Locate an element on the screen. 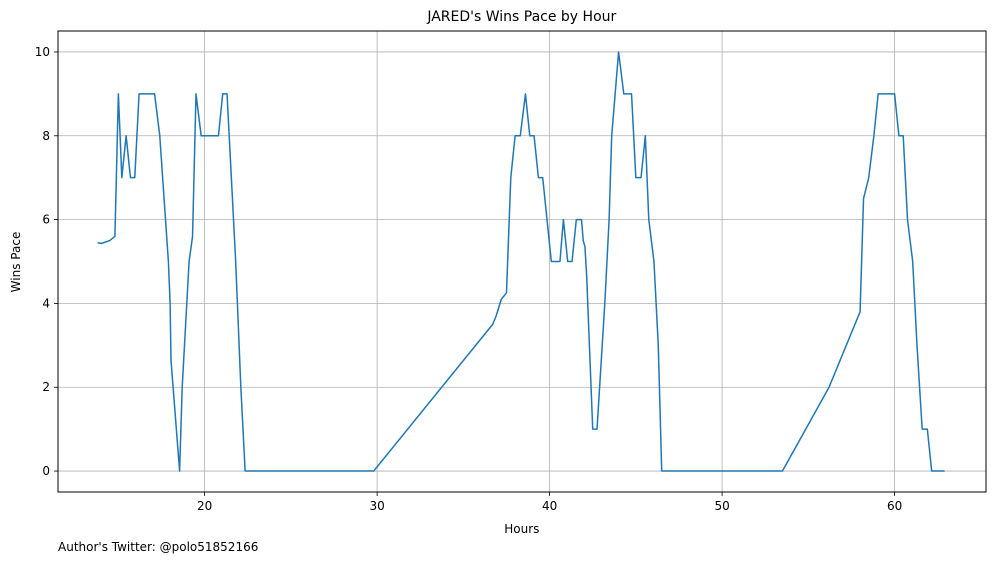  x-axis-ticks: 20 30 40 50 60 is located at coordinates (549, 502).